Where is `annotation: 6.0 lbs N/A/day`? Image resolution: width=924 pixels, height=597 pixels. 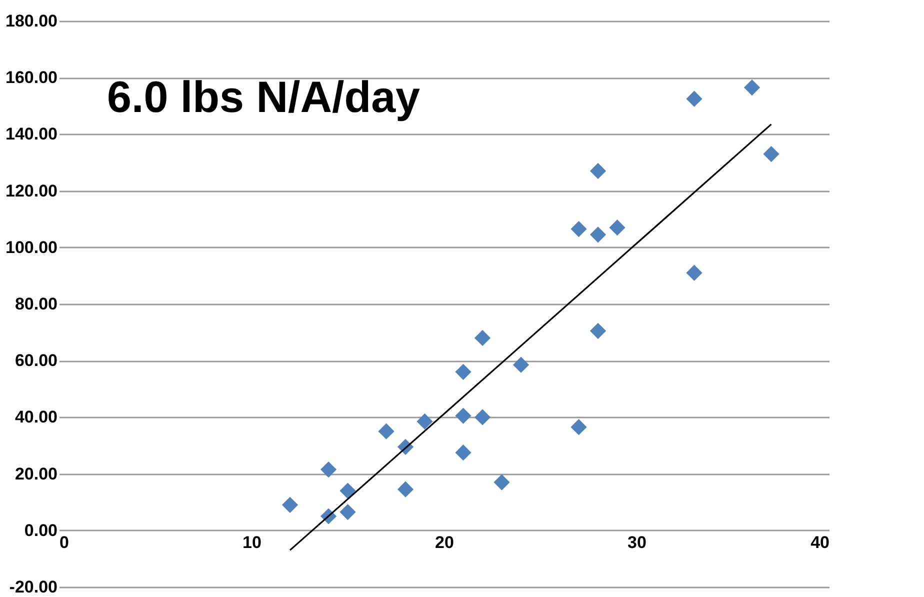 annotation: 6.0 lbs N/A/day is located at coordinates (264, 97).